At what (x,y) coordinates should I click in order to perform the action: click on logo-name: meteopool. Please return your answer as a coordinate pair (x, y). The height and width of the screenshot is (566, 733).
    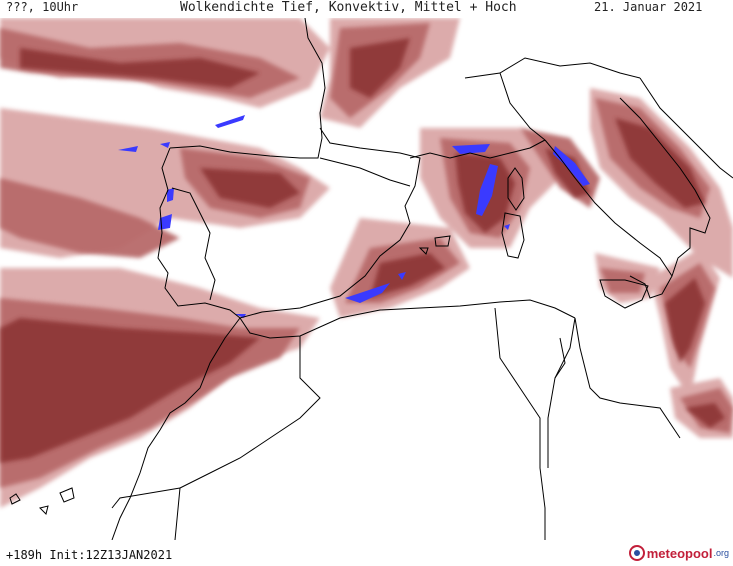
    Looking at the image, I should click on (679, 553).